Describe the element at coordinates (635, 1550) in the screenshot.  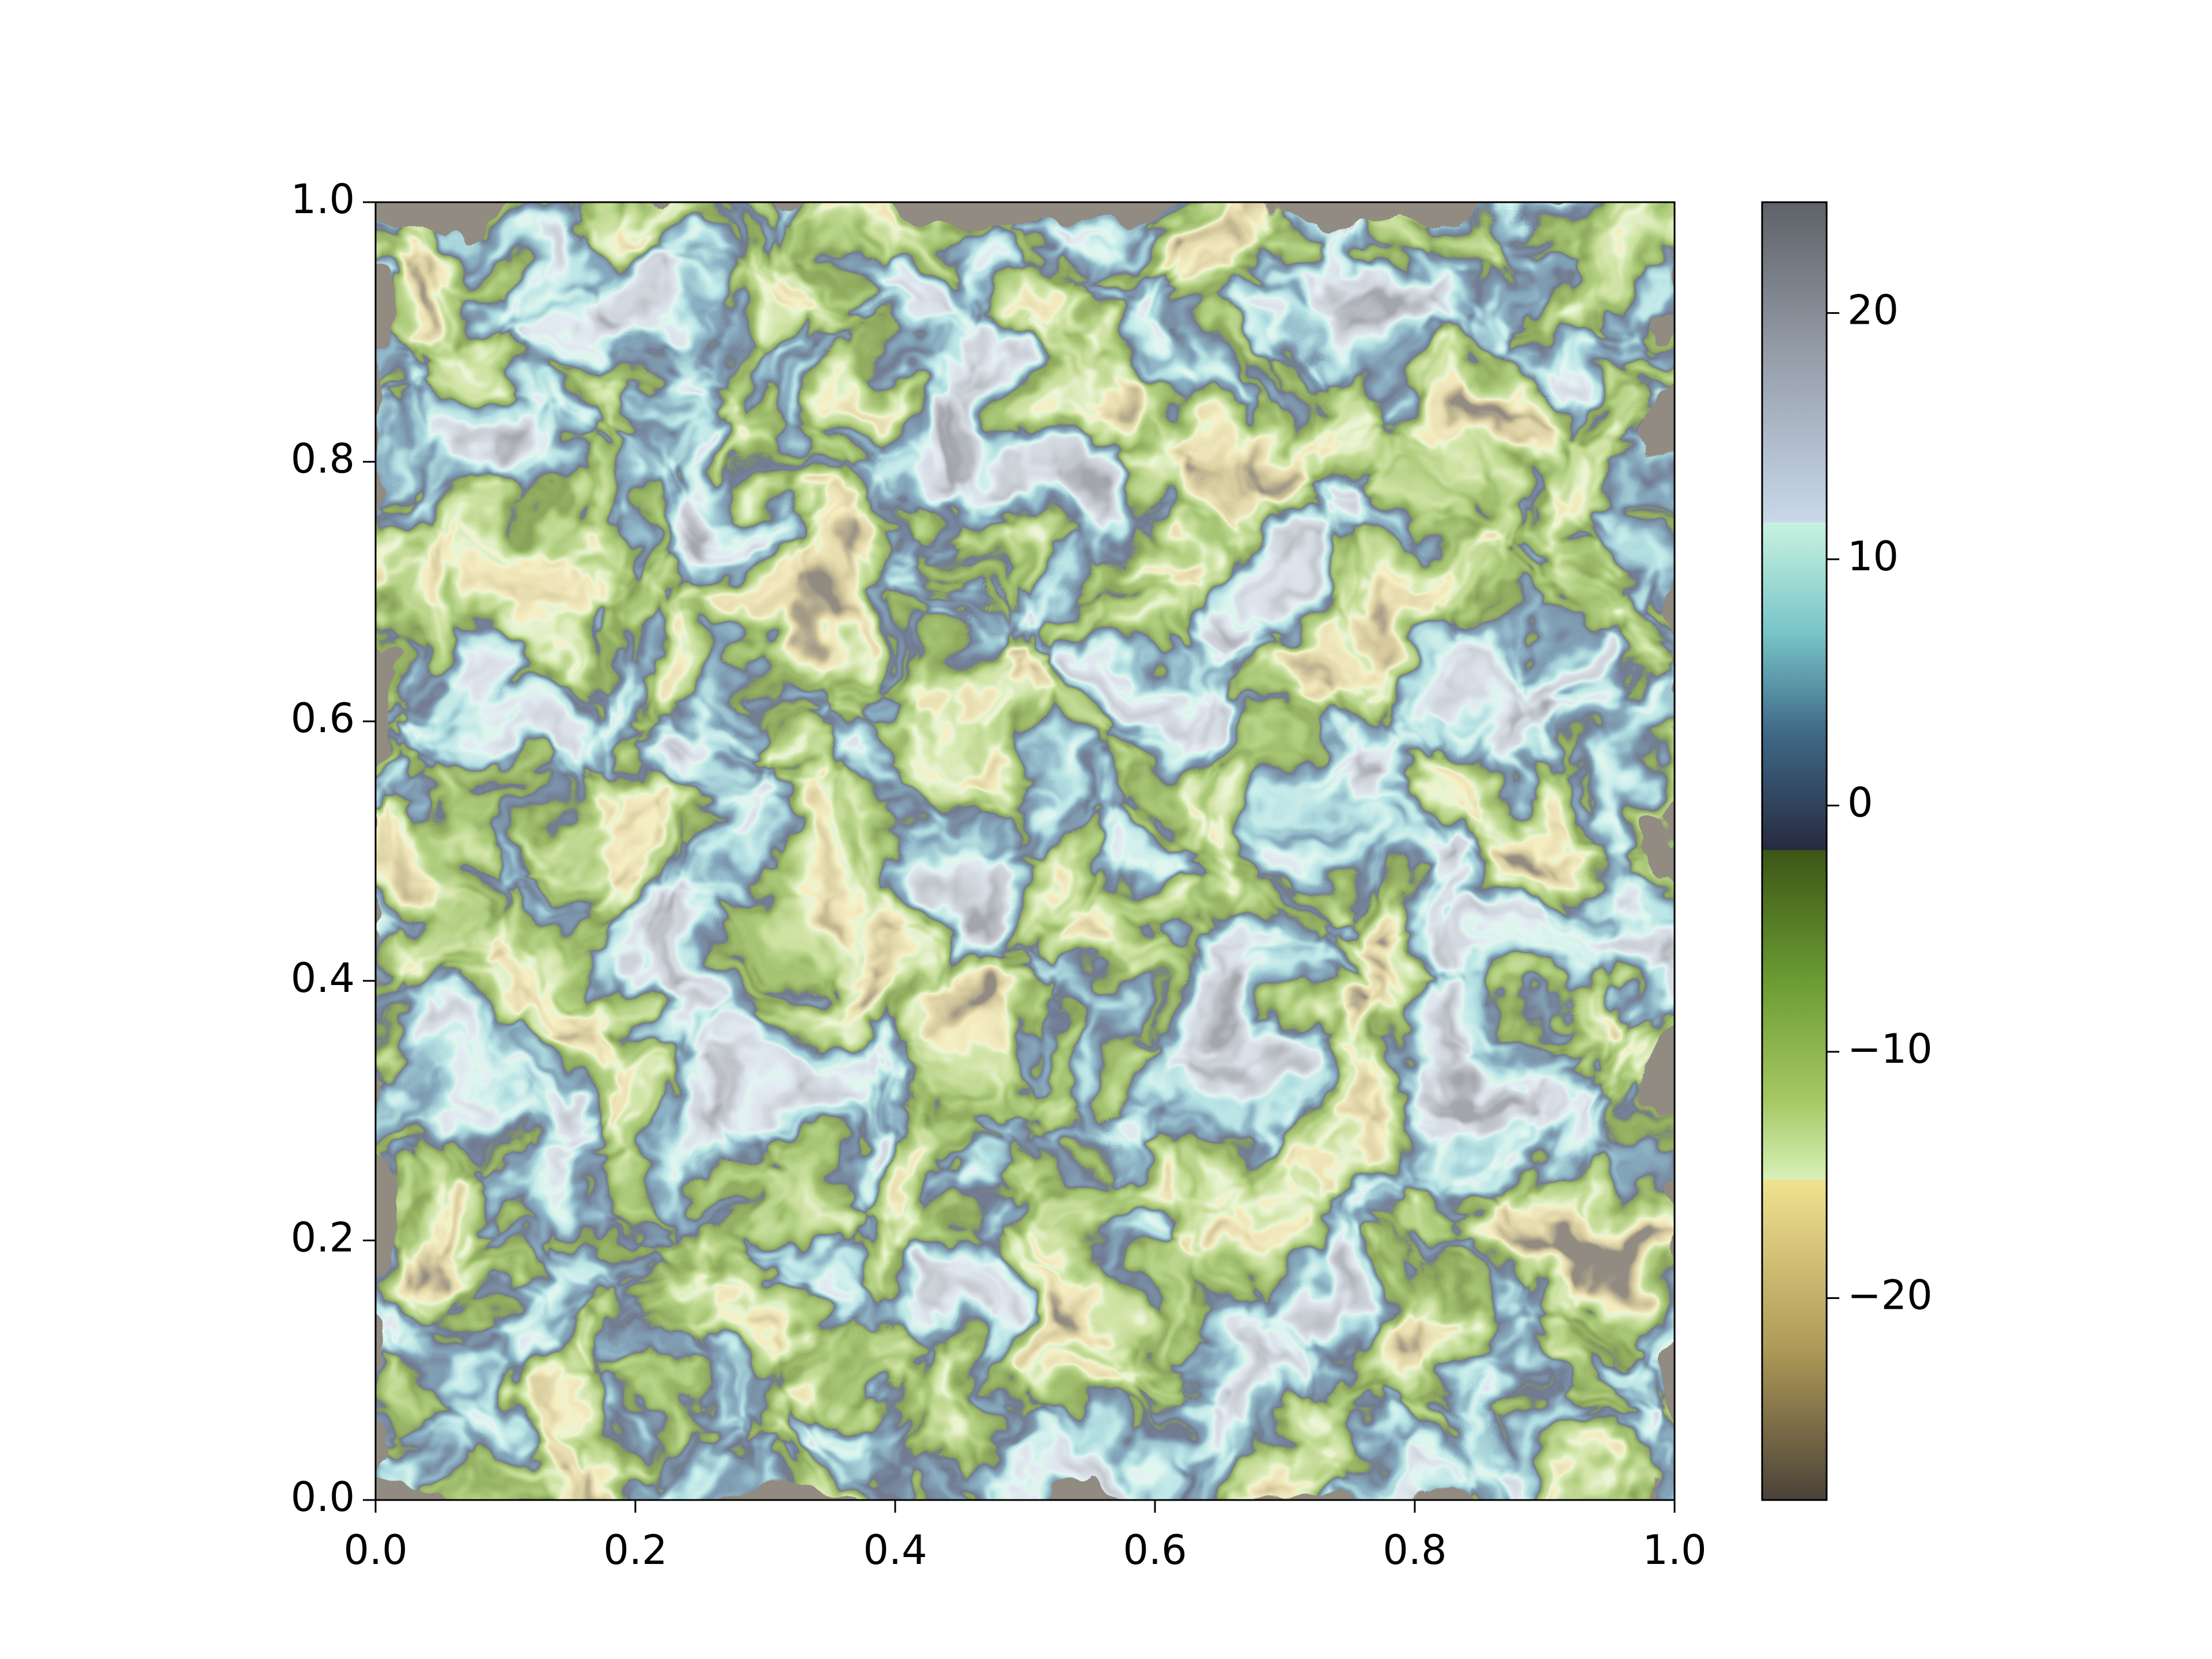
I see `x-tick-label: 0.2` at that location.